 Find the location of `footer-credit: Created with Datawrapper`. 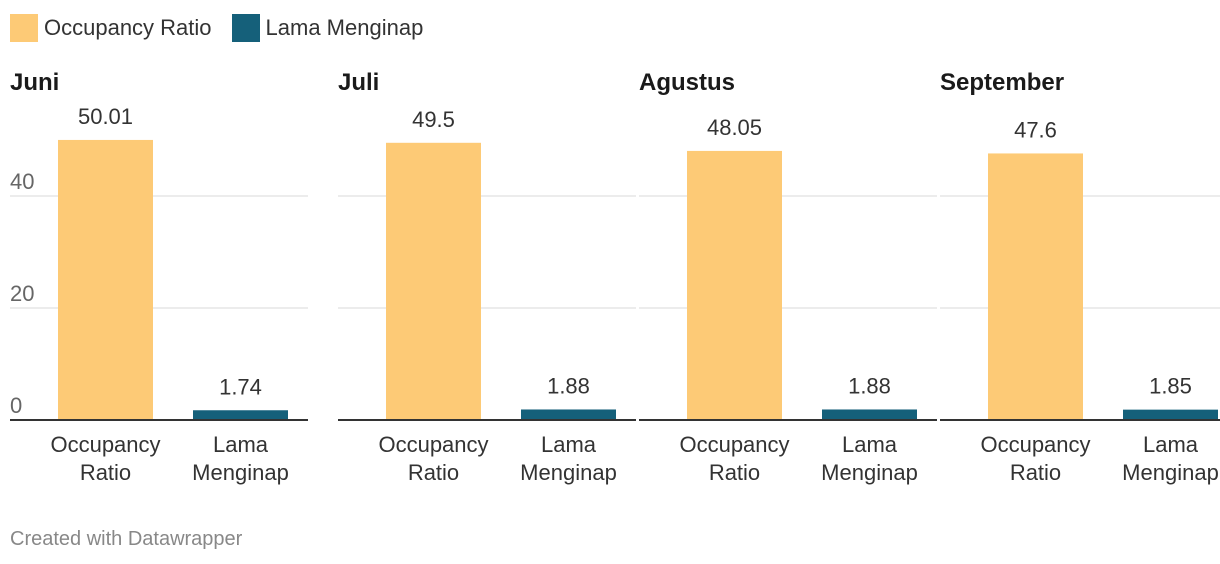

footer-credit: Created with Datawrapper is located at coordinates (126, 539).